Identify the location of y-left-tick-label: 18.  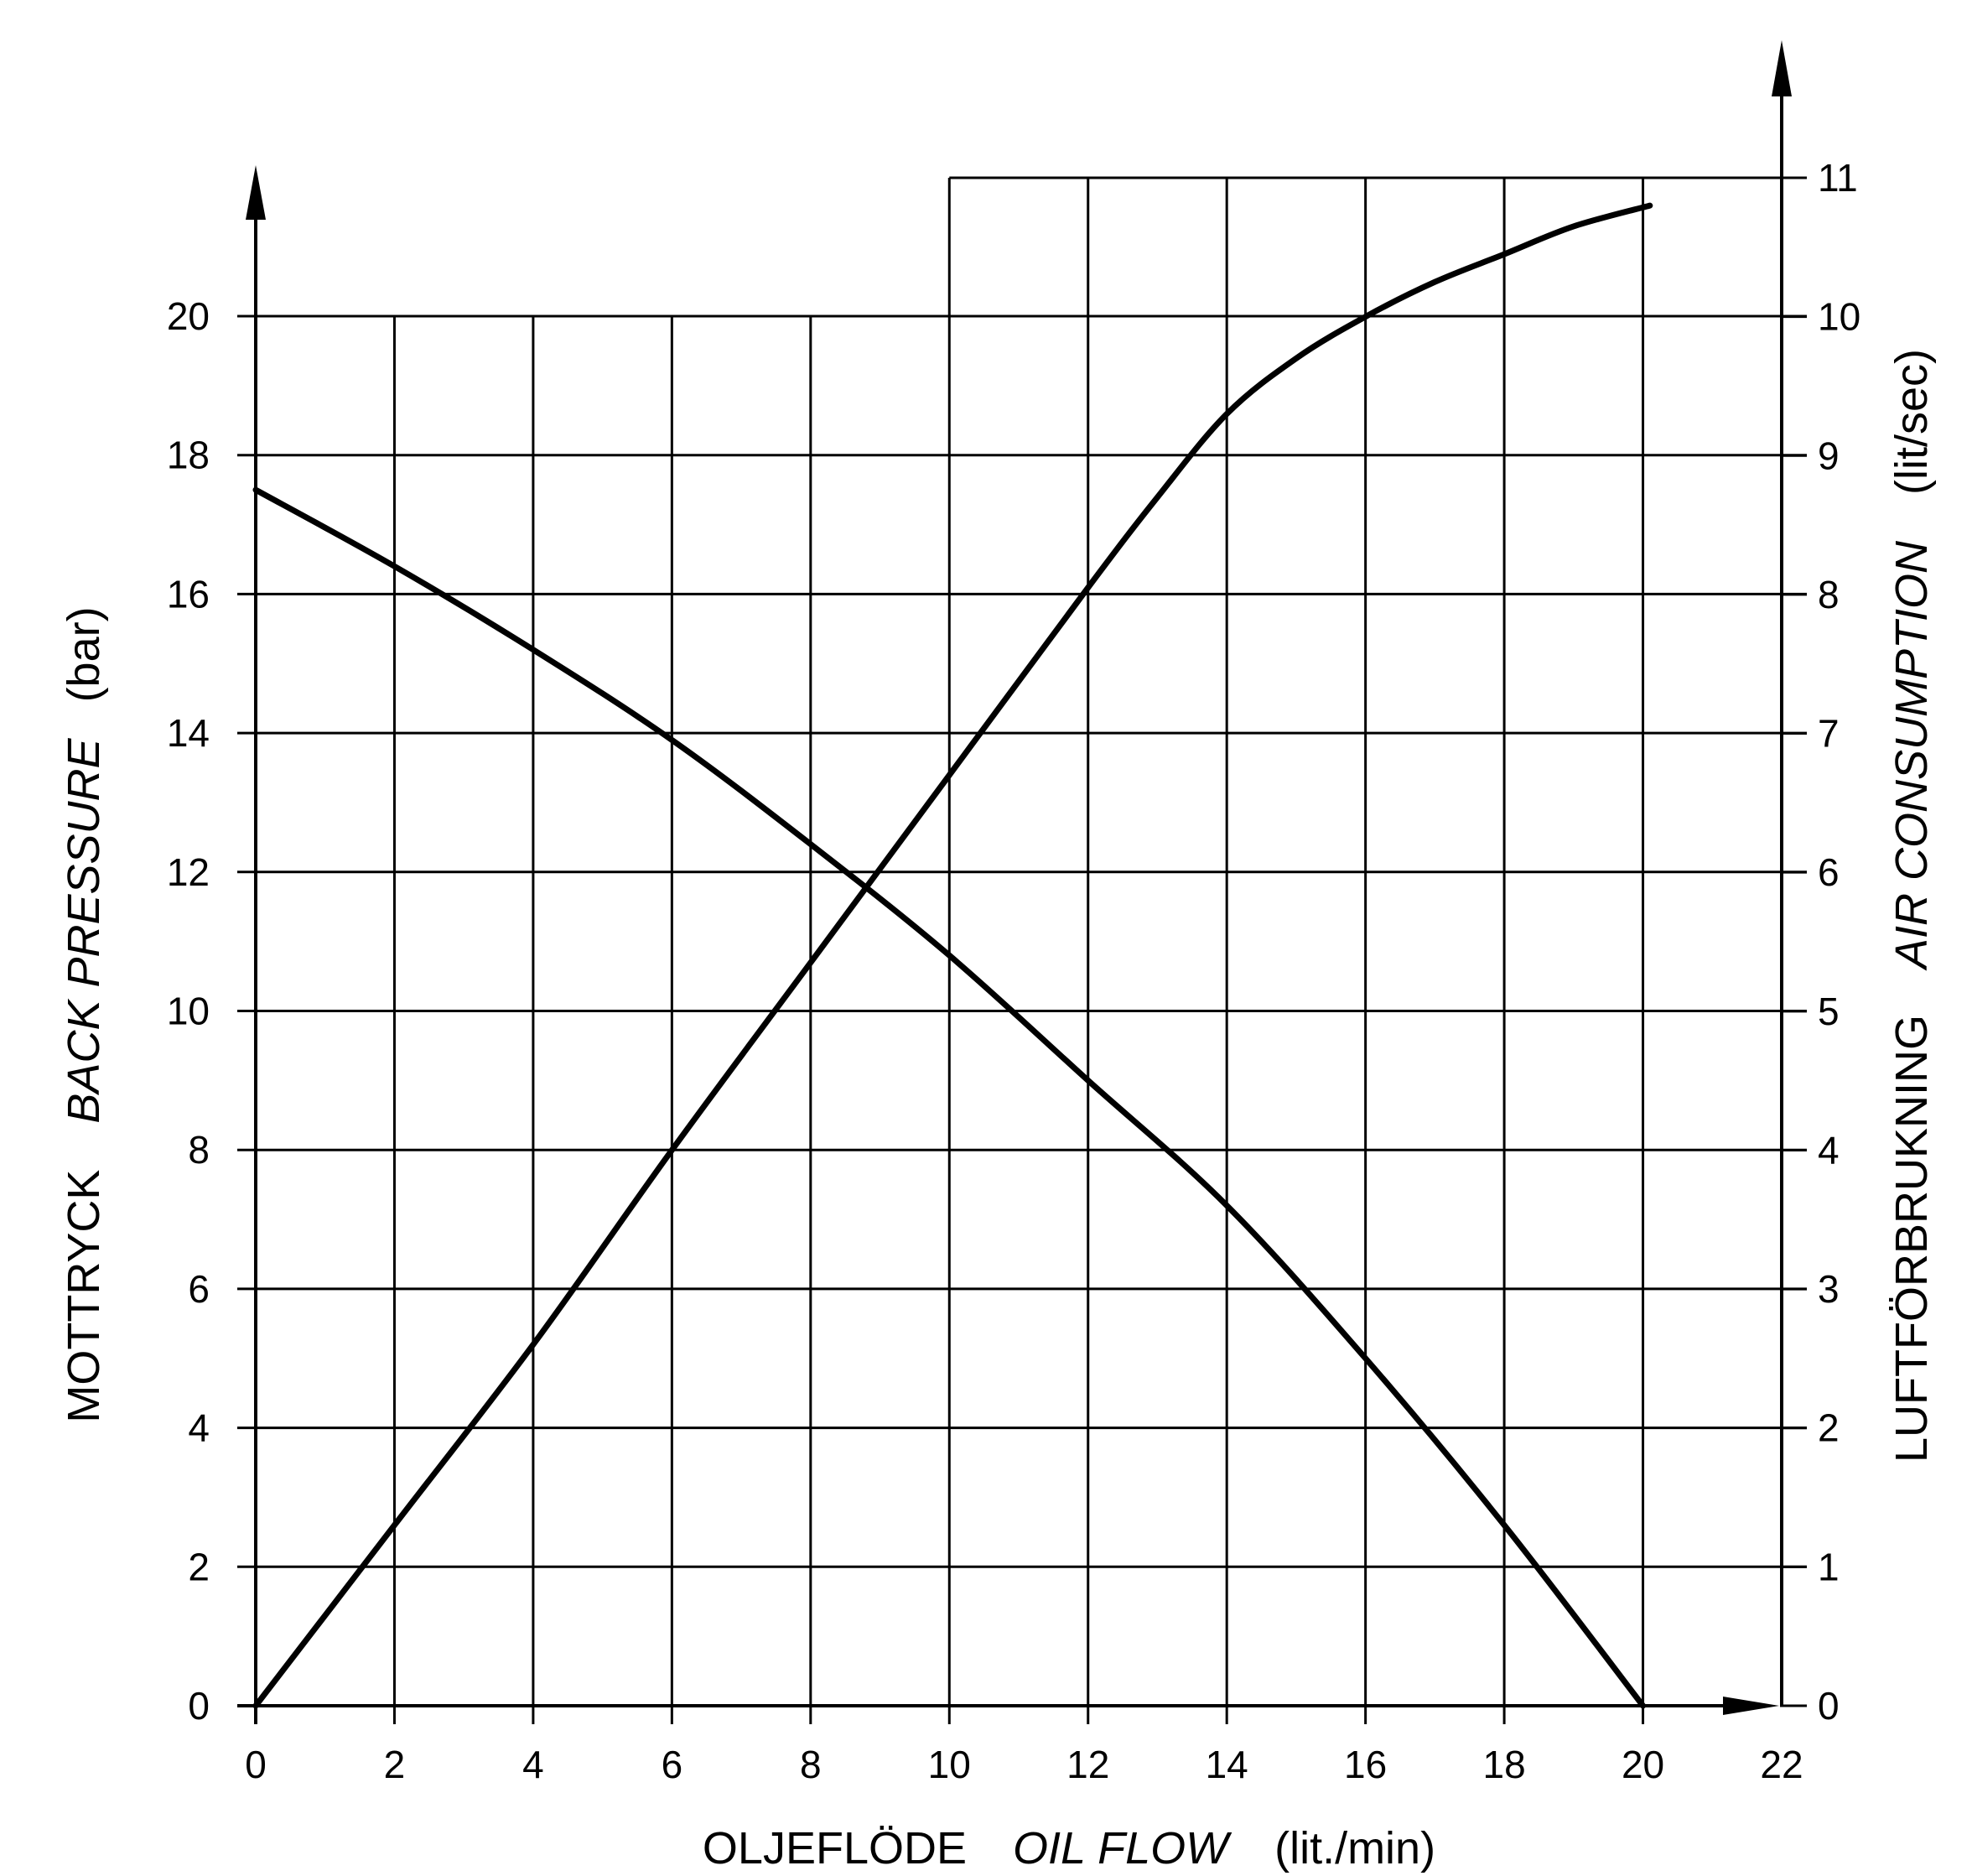
(188, 456).